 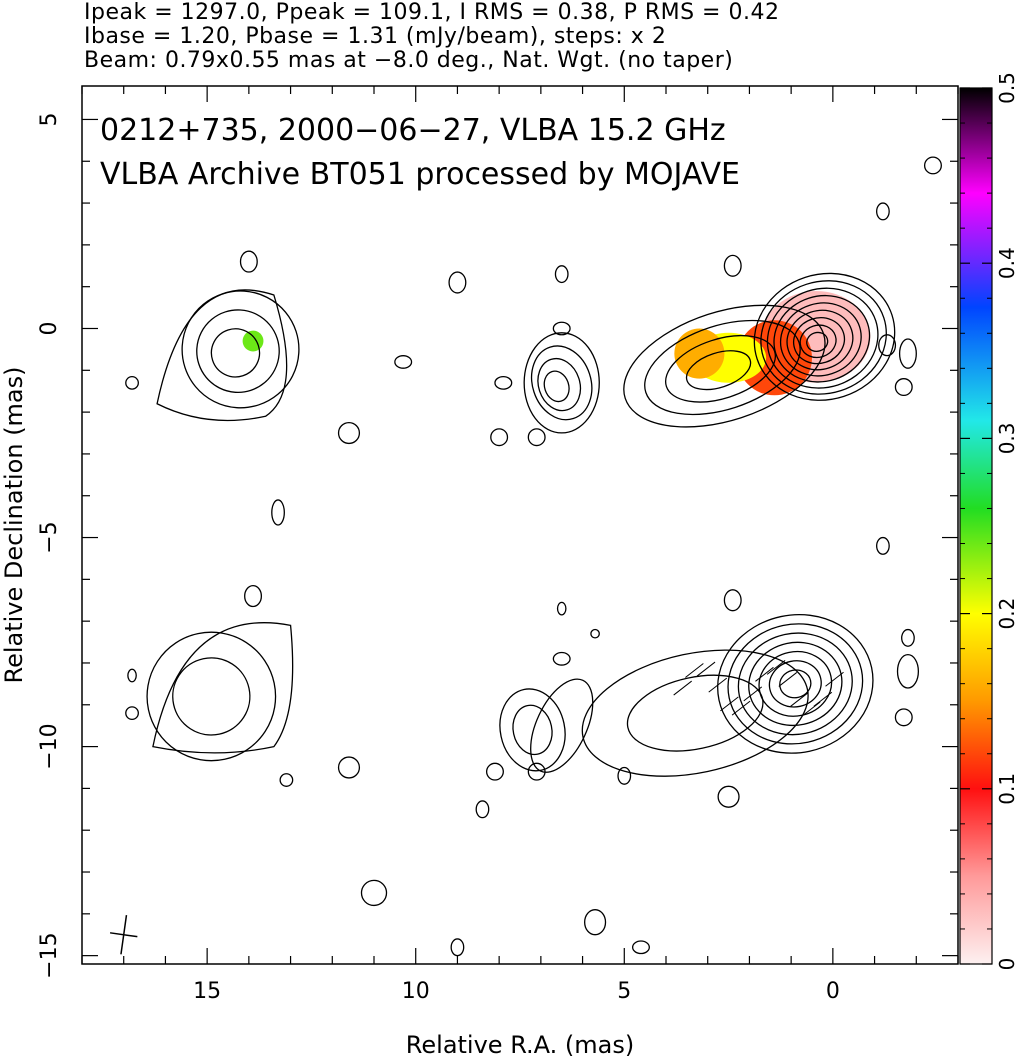 I want to click on intensity-contours, so click(x=538, y=350).